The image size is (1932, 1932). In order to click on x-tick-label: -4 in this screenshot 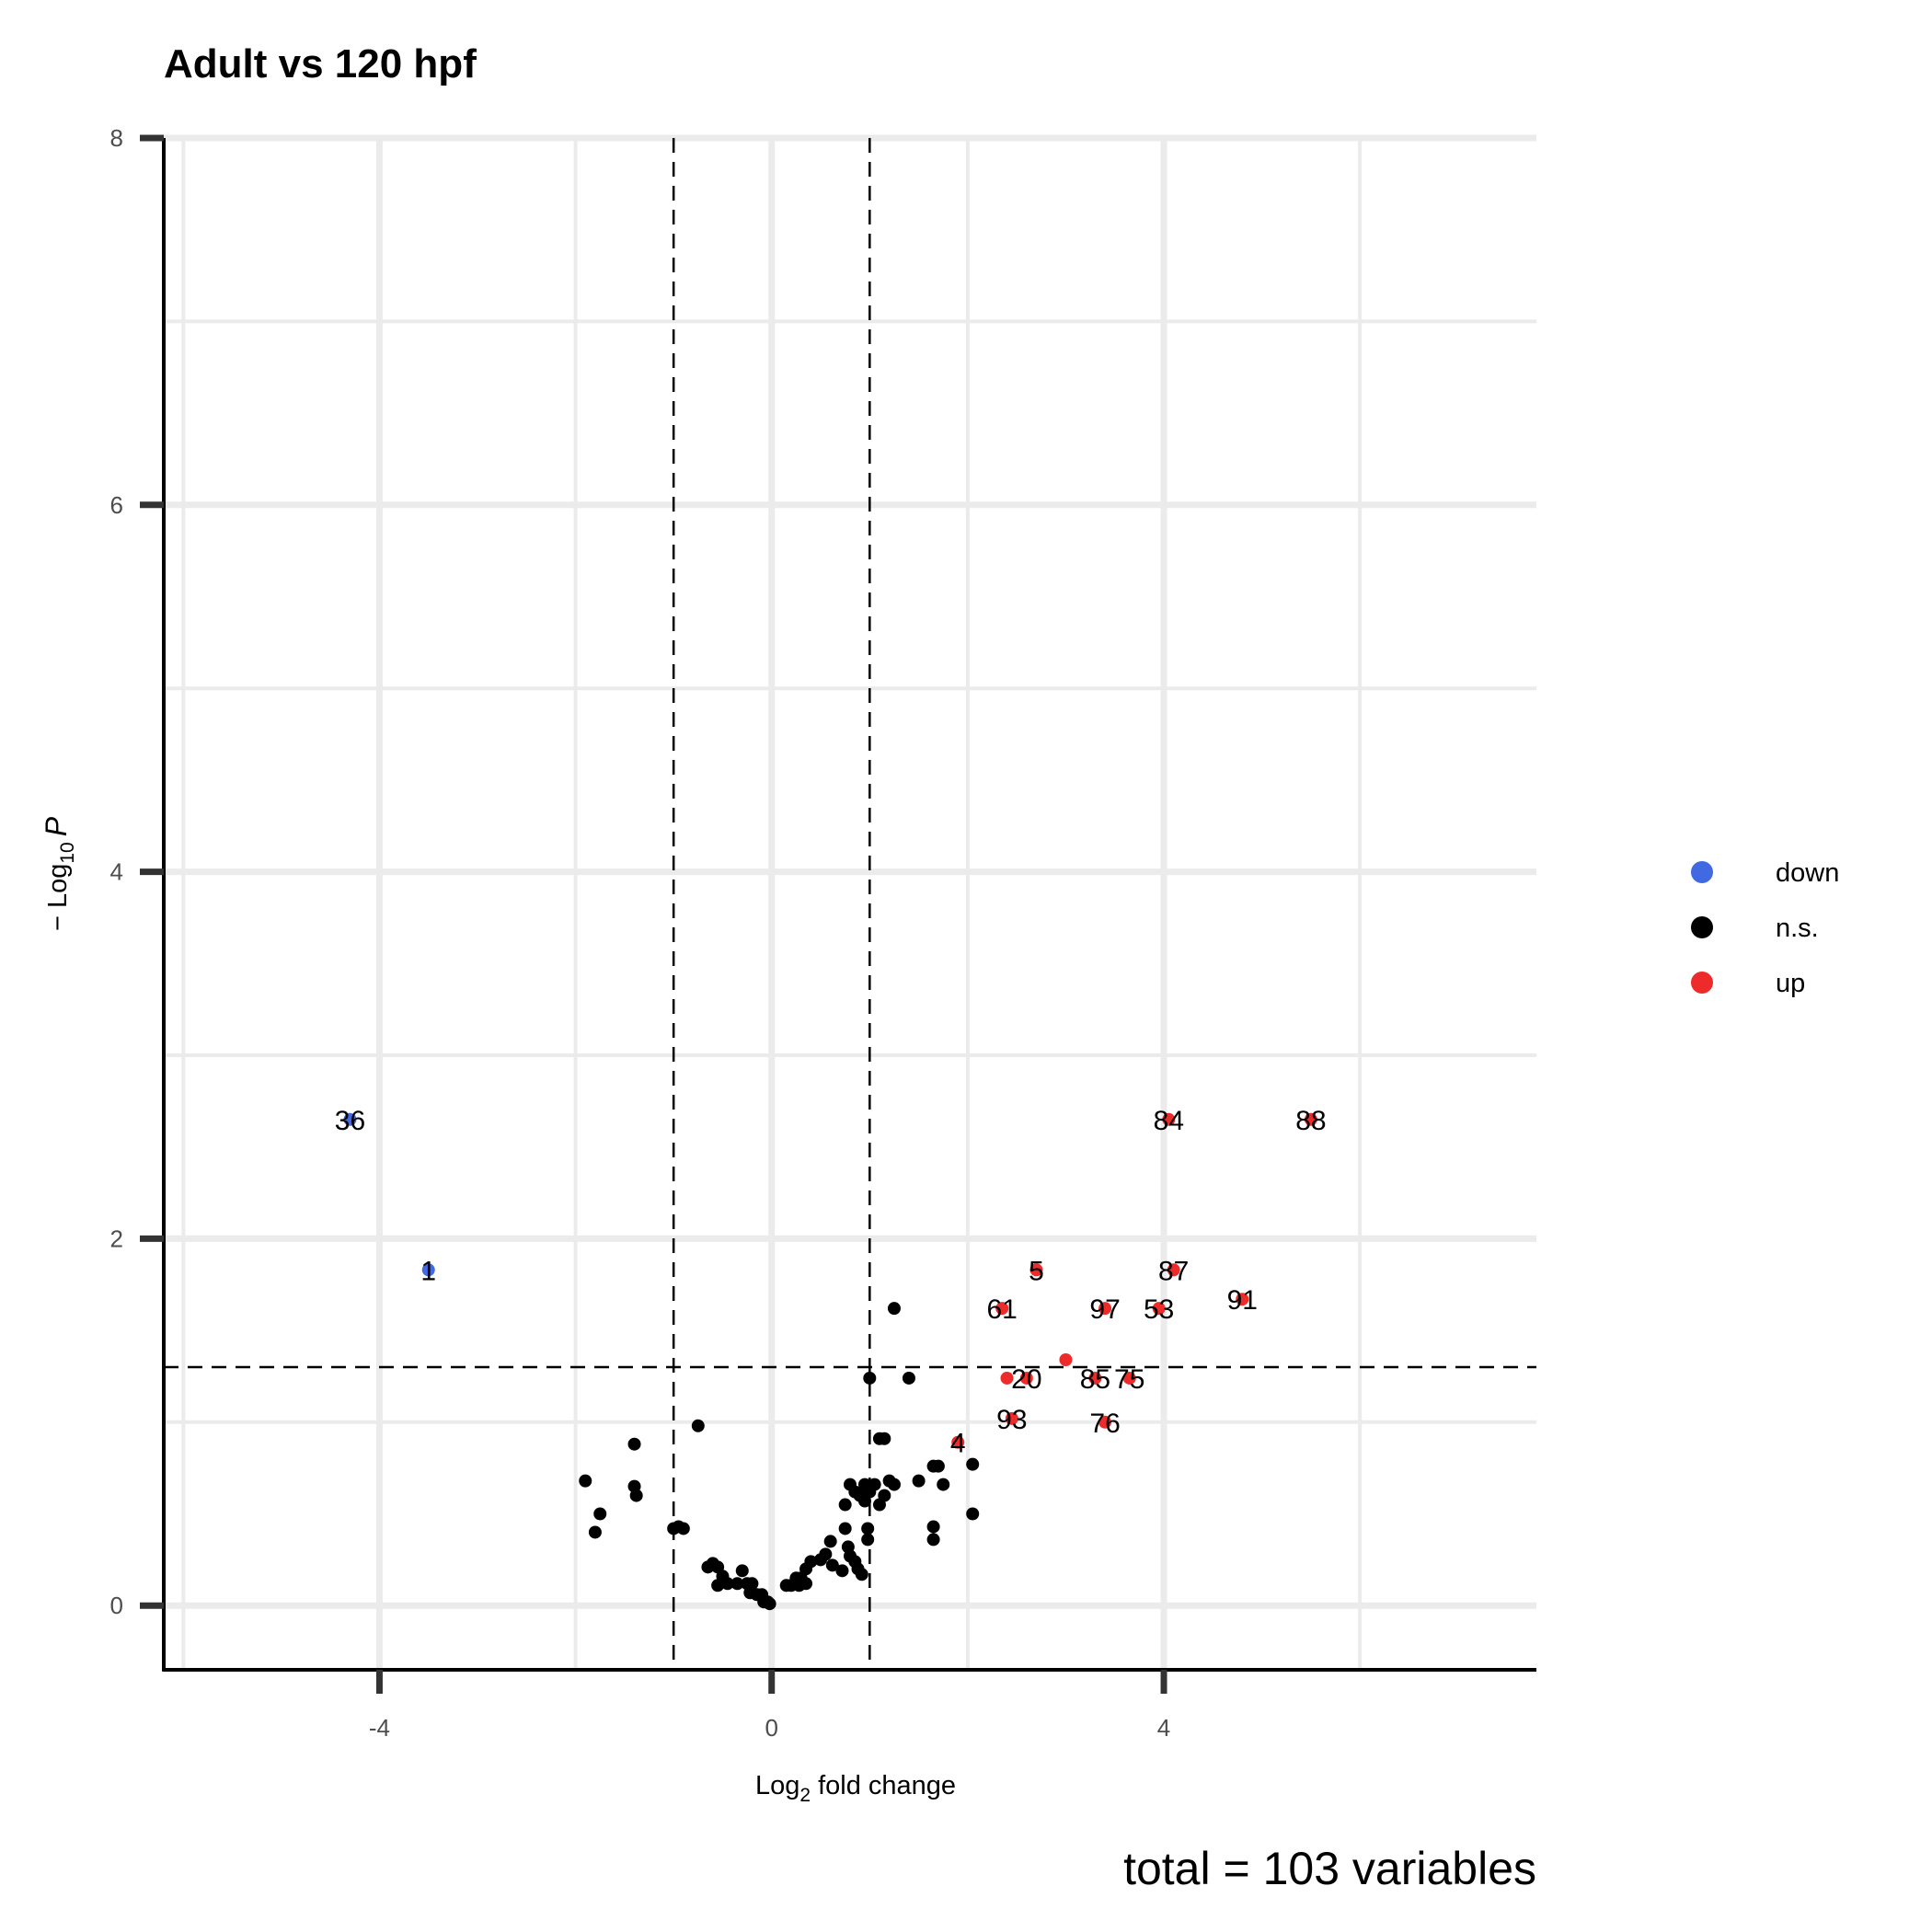, I will do `click(379, 1728)`.